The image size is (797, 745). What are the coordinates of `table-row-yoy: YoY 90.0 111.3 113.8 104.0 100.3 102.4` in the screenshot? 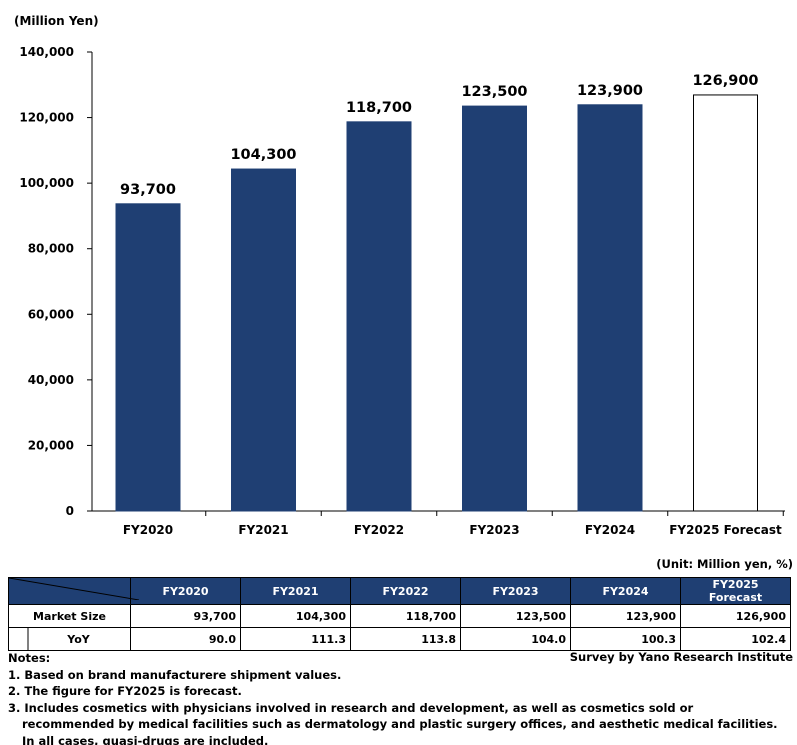 It's located at (399, 639).